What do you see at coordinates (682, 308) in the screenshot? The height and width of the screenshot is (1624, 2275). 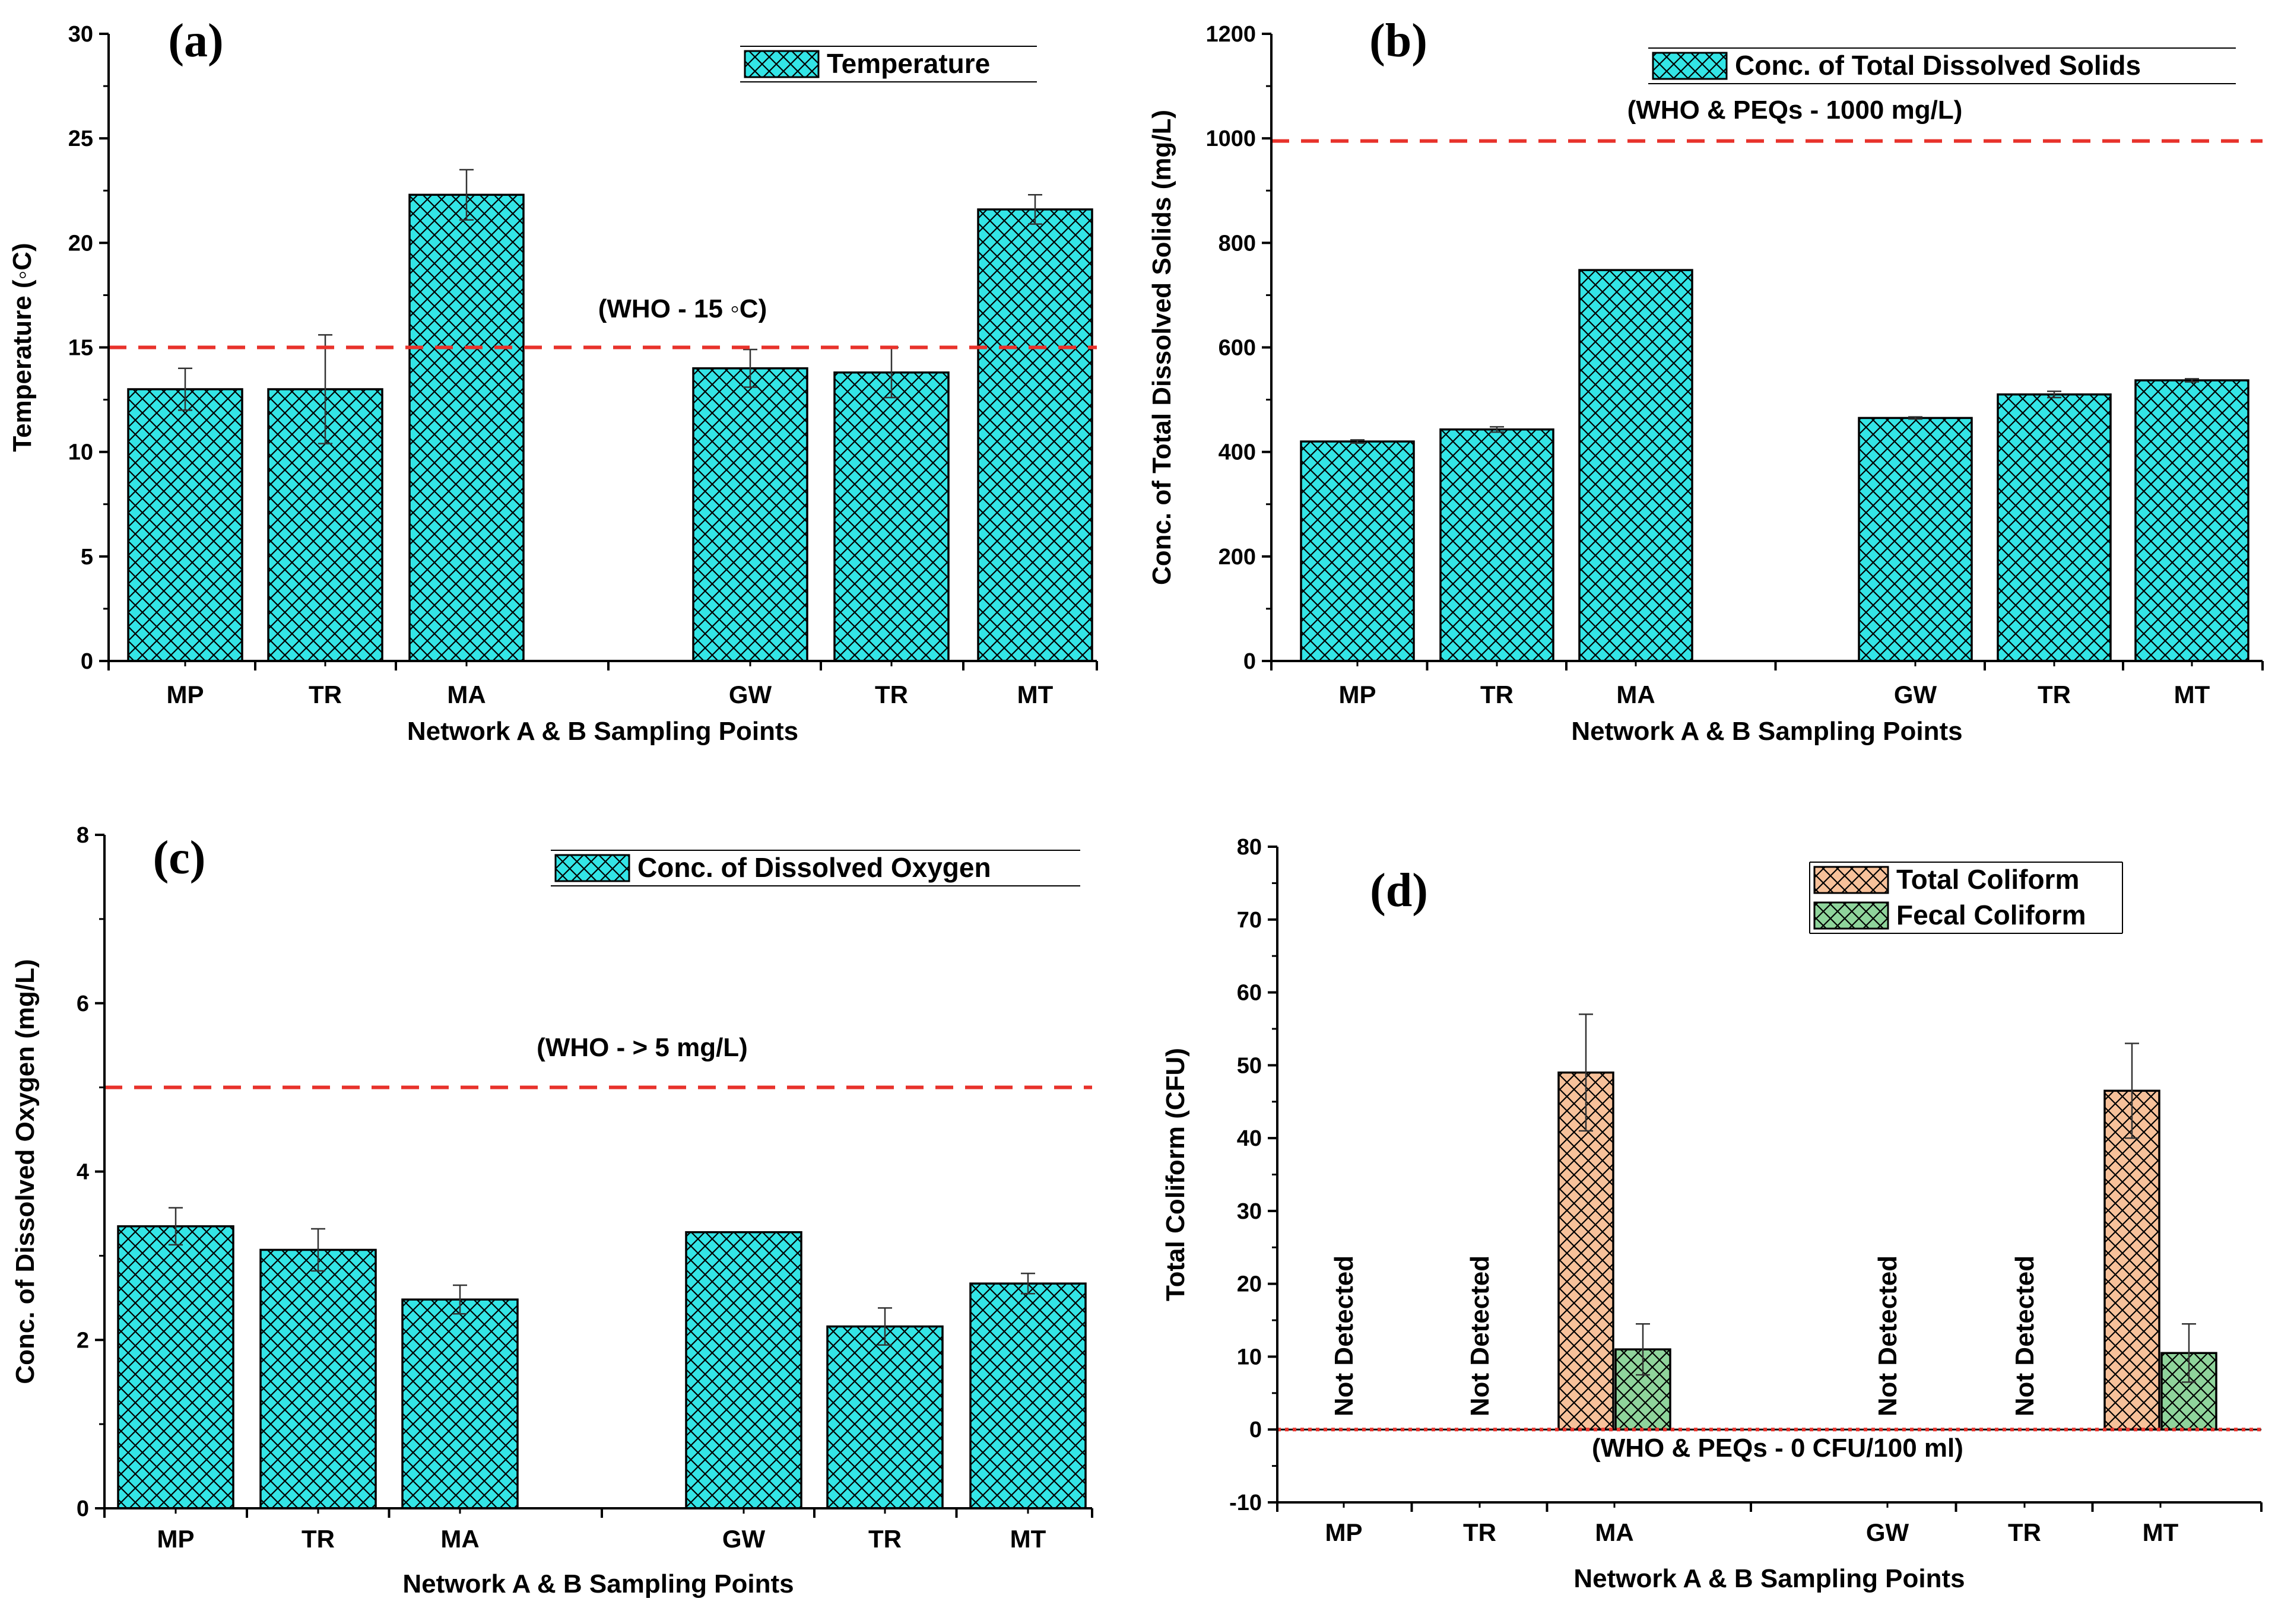 I see `guideline-label: (WHO - 15 ◦C)` at bounding box center [682, 308].